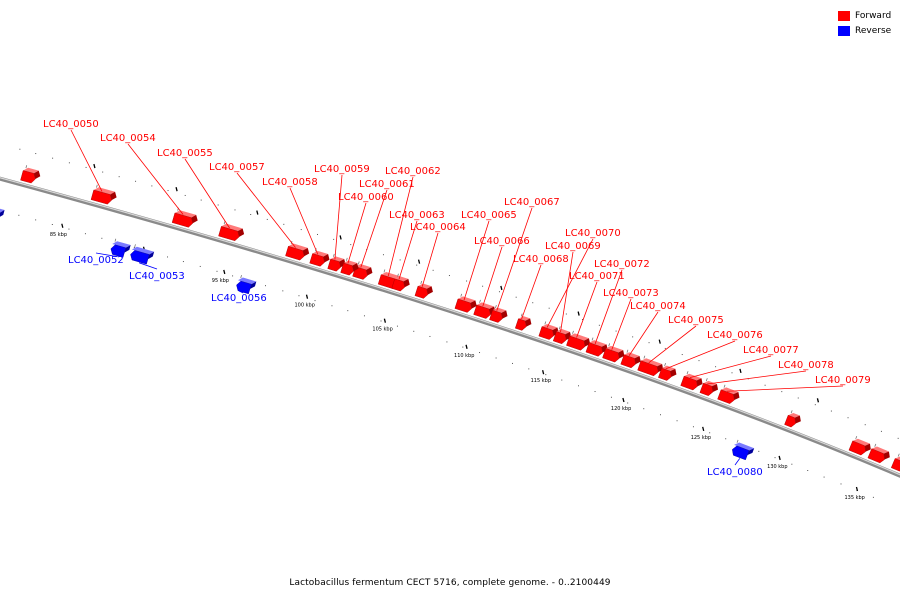  I want to click on gene-label: LC40_0077, so click(771, 350).